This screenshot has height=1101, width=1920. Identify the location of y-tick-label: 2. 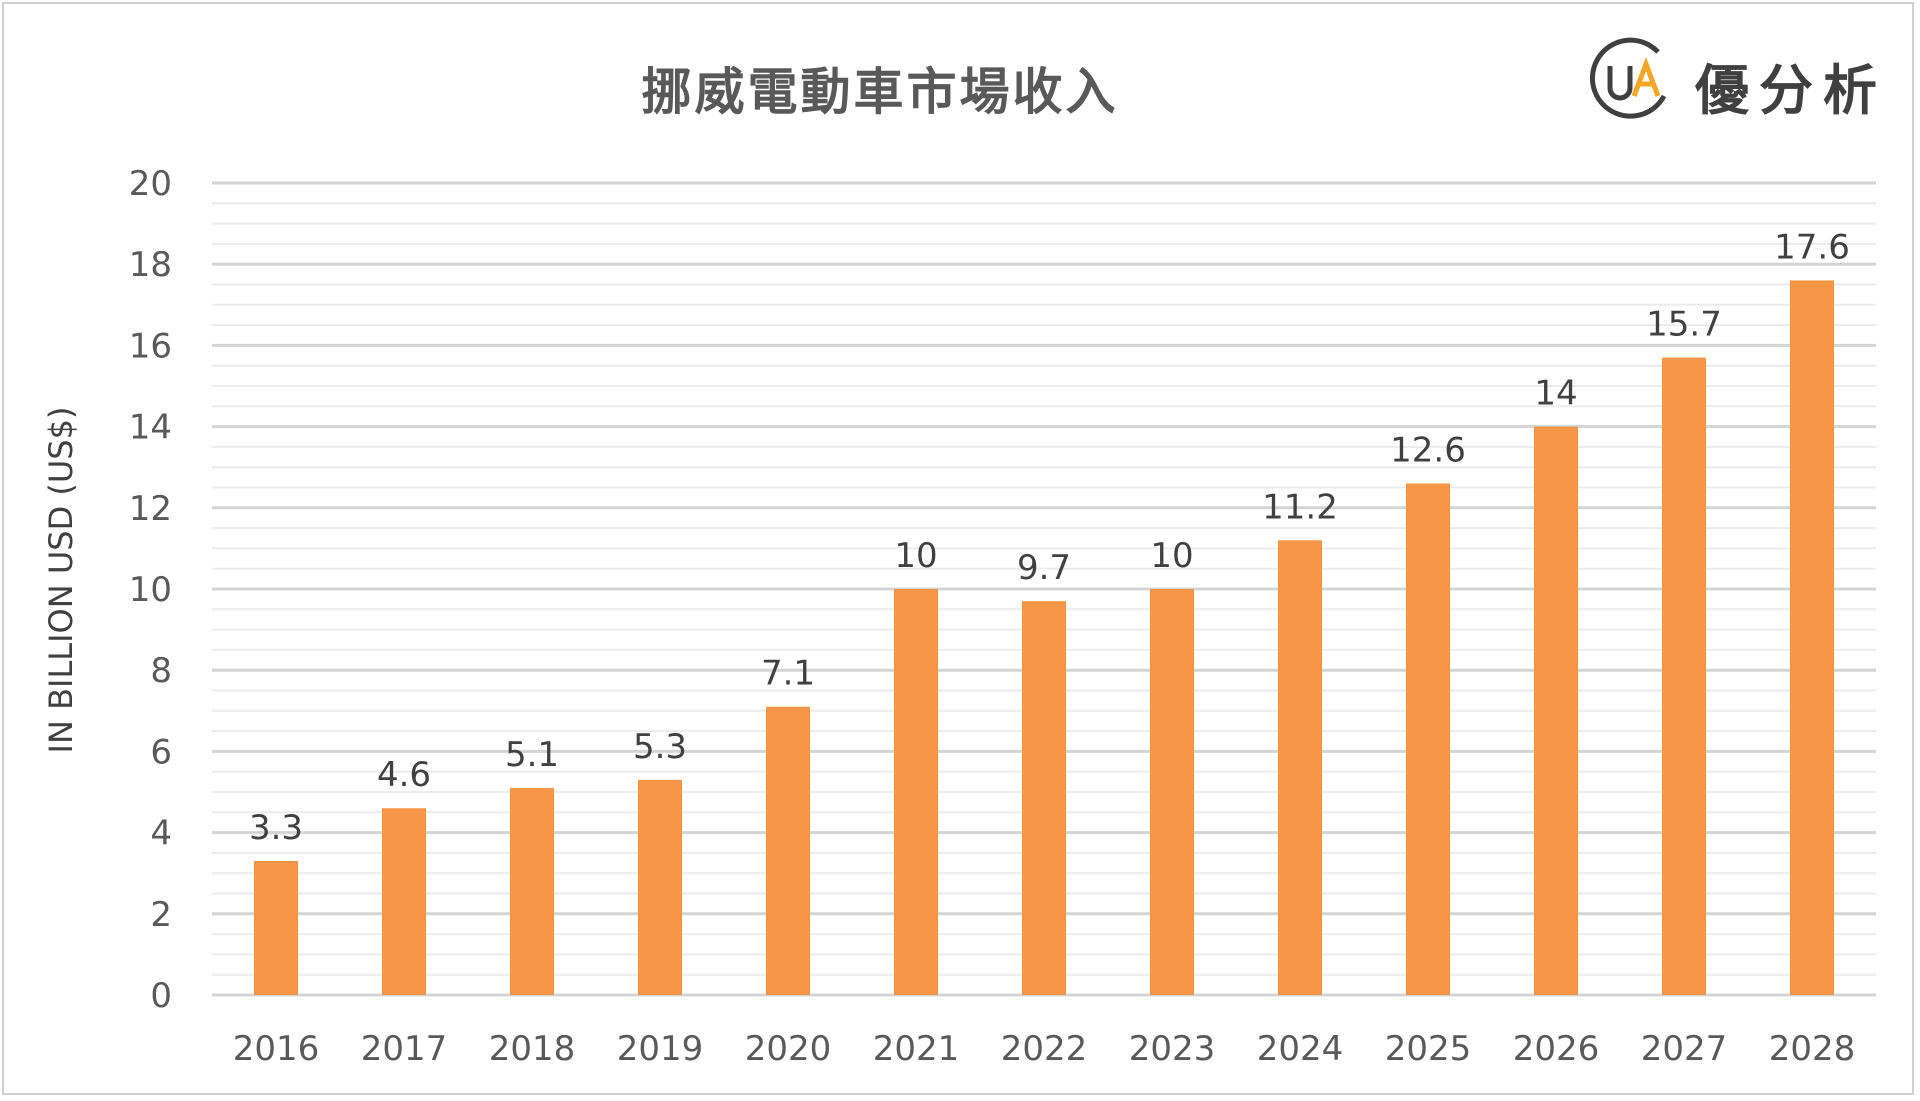
(161, 915).